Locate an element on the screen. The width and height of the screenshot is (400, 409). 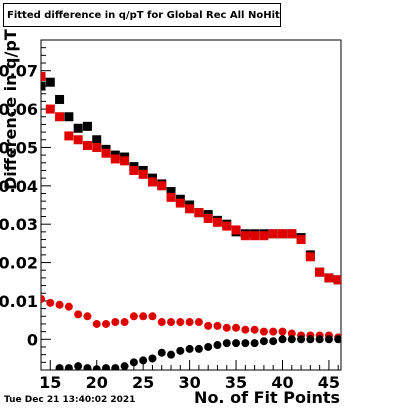
y-tick-label: 0 is located at coordinates (32, 339).